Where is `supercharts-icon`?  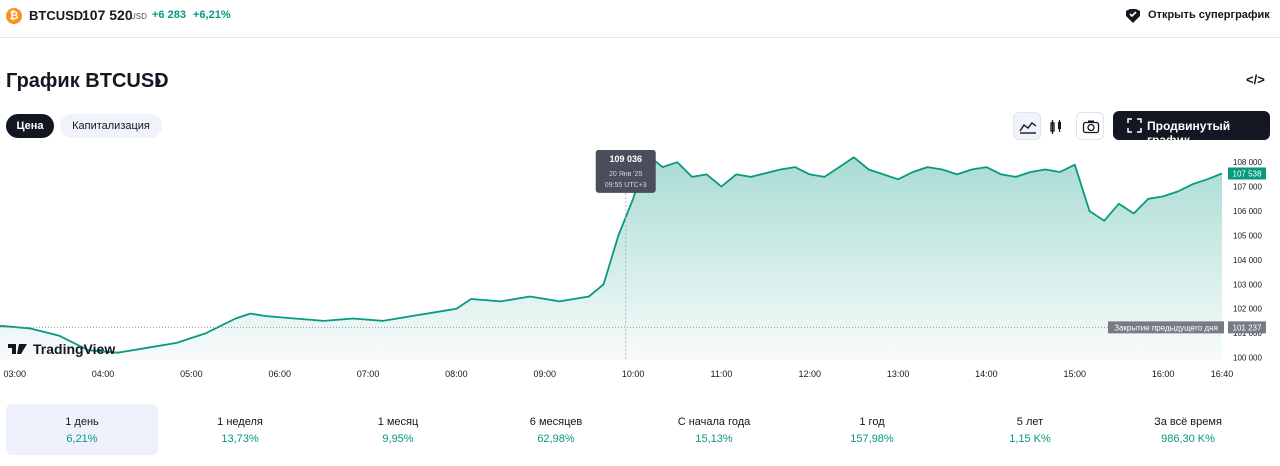
supercharts-icon is located at coordinates (1133, 16).